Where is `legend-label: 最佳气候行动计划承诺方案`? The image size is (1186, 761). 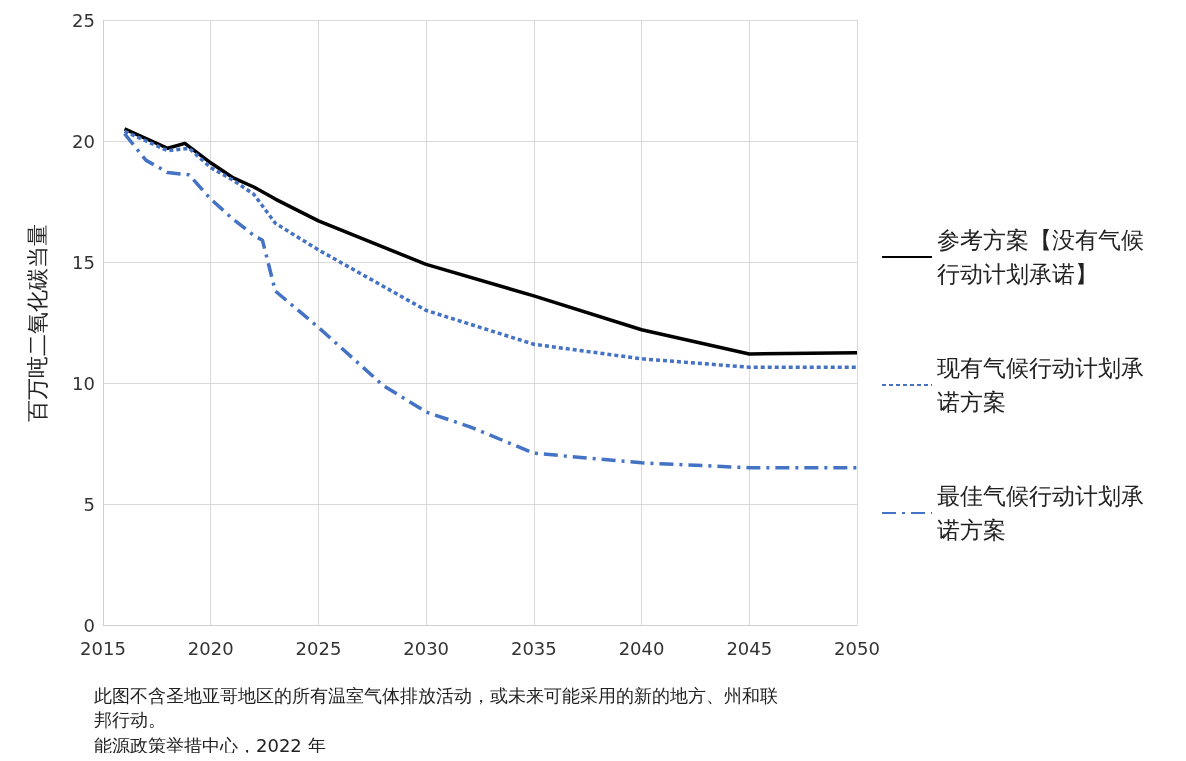
legend-label: 最佳气候行动计划承诺方案 is located at coordinates (1040, 513).